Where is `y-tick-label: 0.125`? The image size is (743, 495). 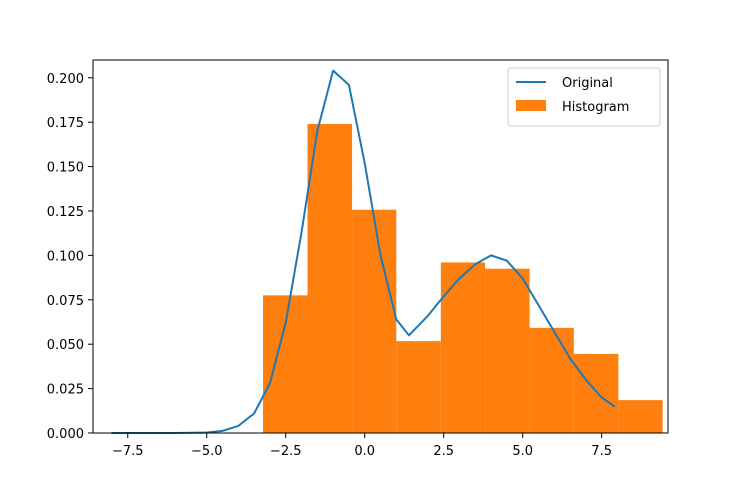 y-tick-label: 0.125 is located at coordinates (65, 212).